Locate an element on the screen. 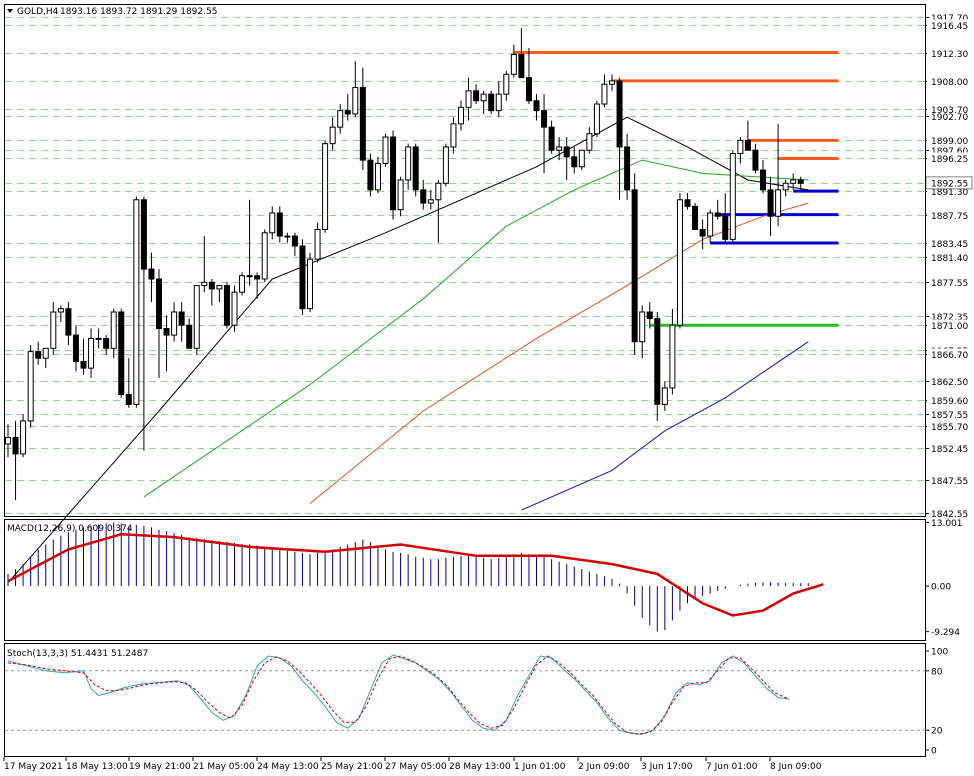 The height and width of the screenshot is (776, 974). current-price-tag: 1892.55 is located at coordinates (949, 184).